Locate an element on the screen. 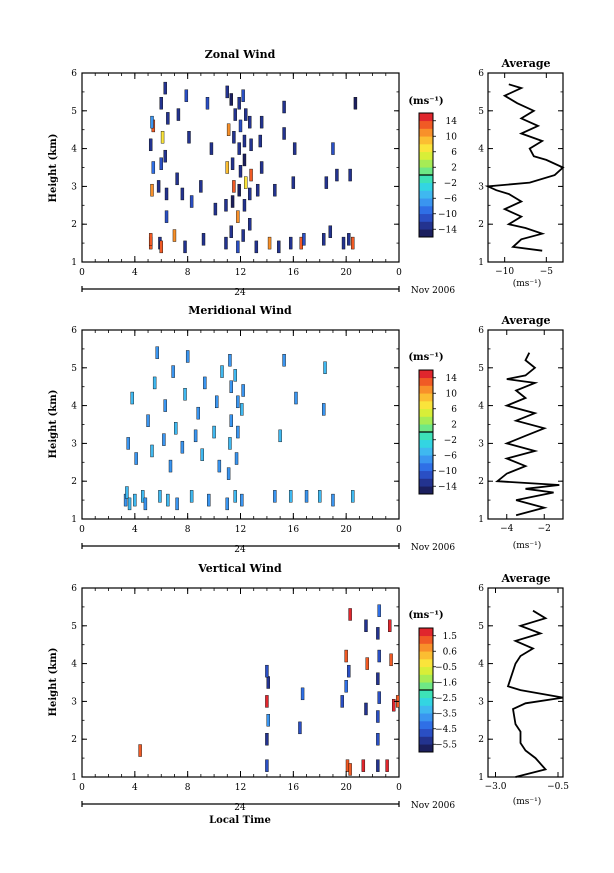 The image size is (614, 873). x-tick-label: 20 is located at coordinates (346, 530).